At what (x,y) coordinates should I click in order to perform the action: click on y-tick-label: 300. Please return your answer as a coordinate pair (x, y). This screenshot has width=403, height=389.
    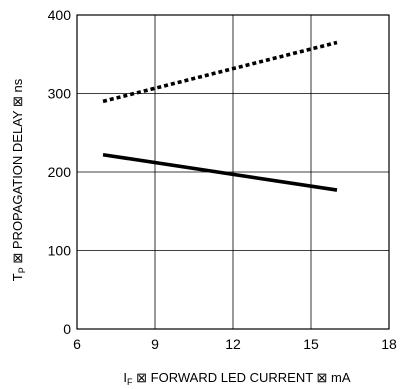
    Looking at the image, I should click on (60, 94).